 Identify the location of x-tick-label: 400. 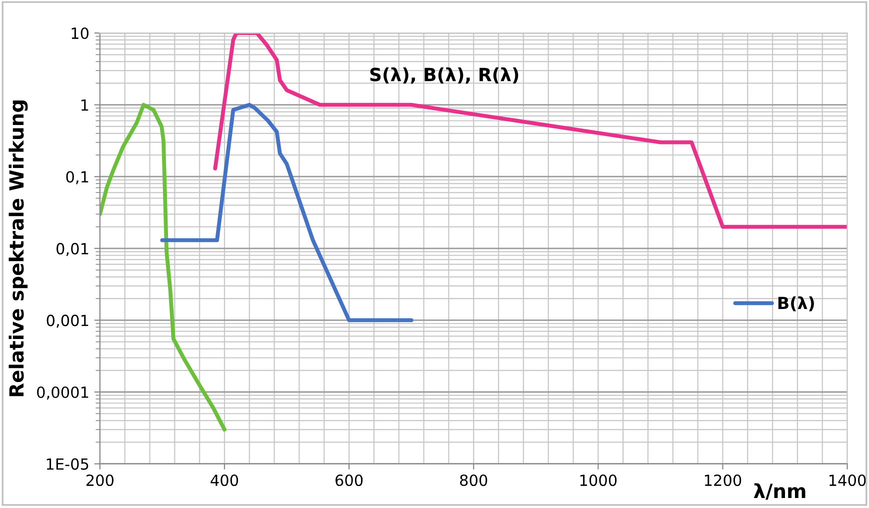
(224, 480).